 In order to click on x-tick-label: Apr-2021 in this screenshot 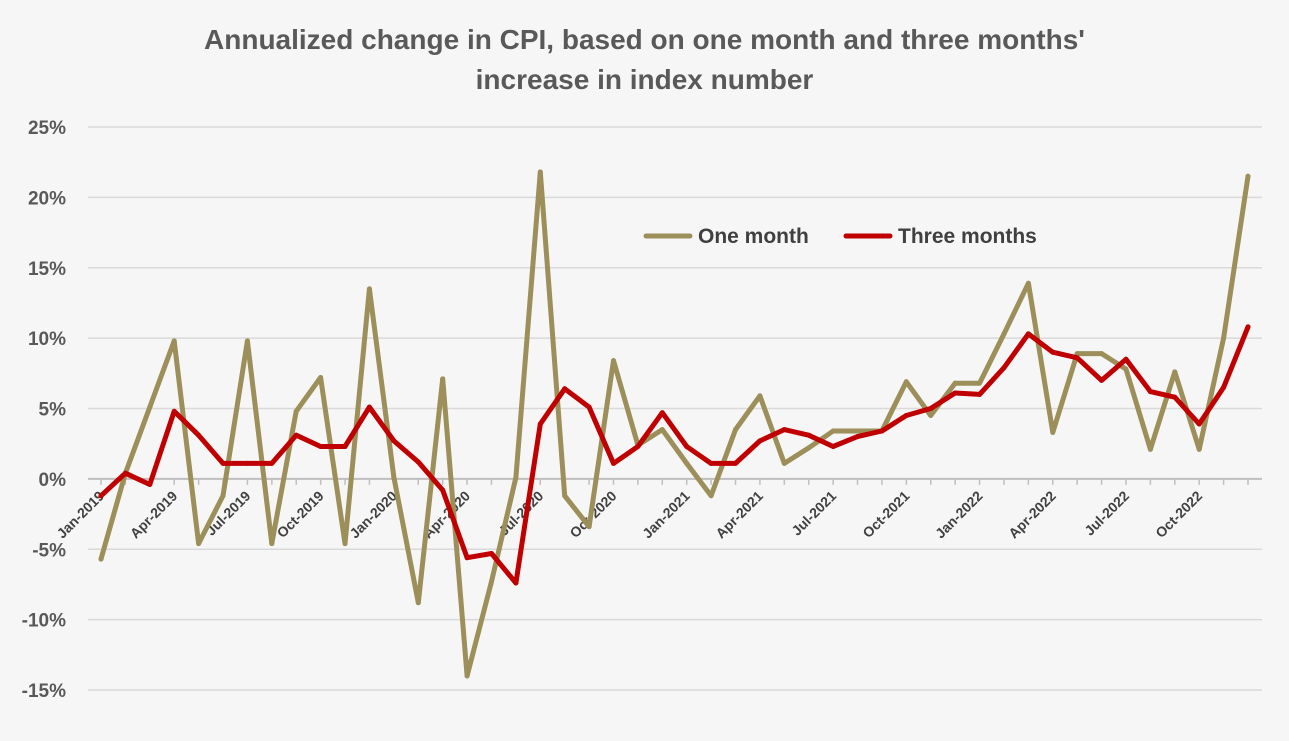, I will do `click(739, 515)`.